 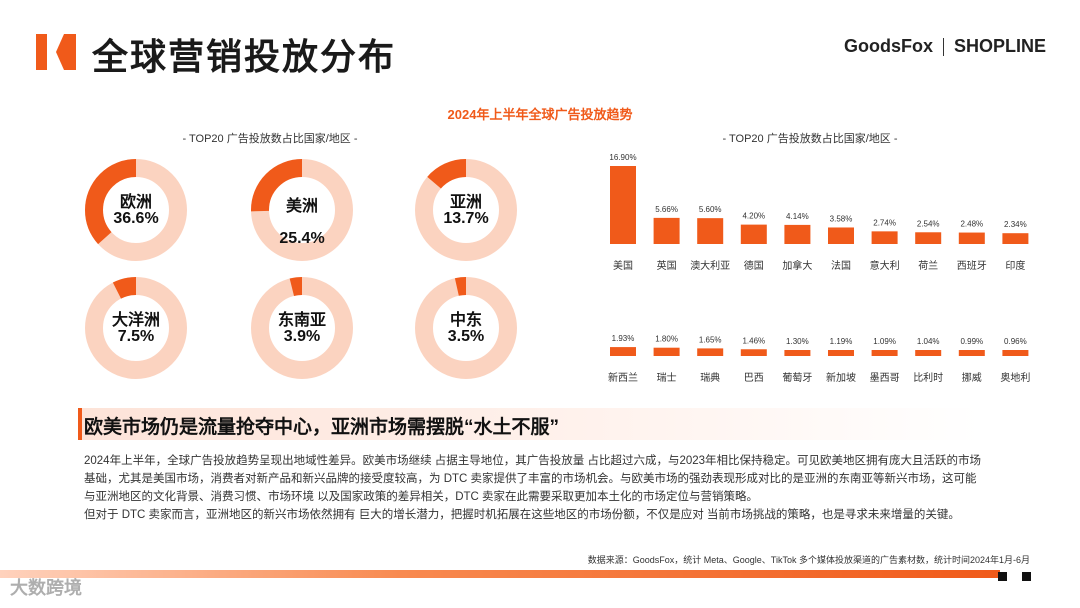 What do you see at coordinates (841, 341) in the screenshot?
I see `bar-value-label: 1.19%` at bounding box center [841, 341].